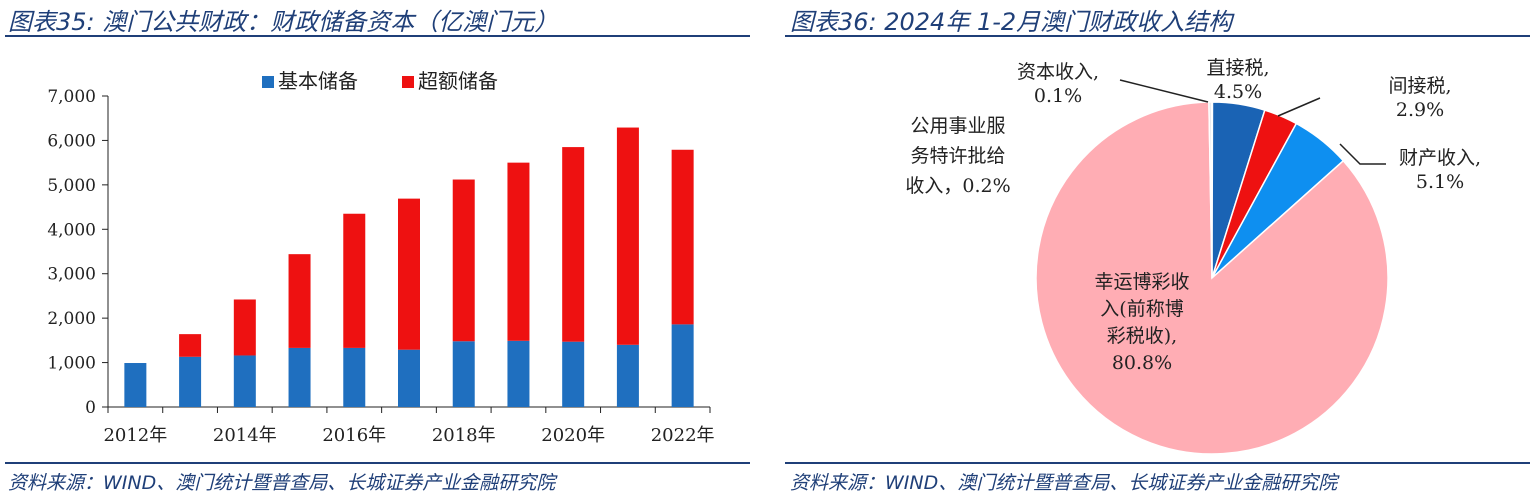 Image resolution: width=1533 pixels, height=500 pixels. I want to click on y-tick-label: 5,000, so click(71, 186).